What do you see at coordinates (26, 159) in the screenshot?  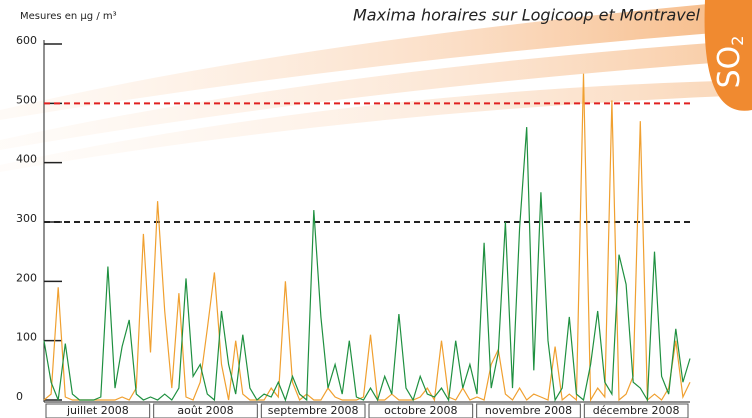 I see `y-tick-label: 400` at bounding box center [26, 159].